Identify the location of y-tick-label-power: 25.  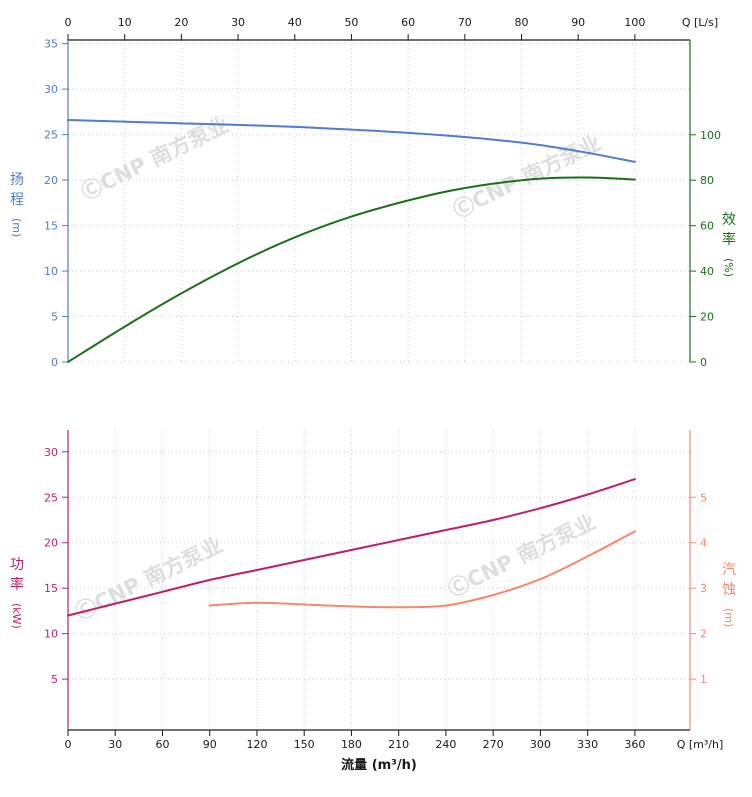
(51, 497).